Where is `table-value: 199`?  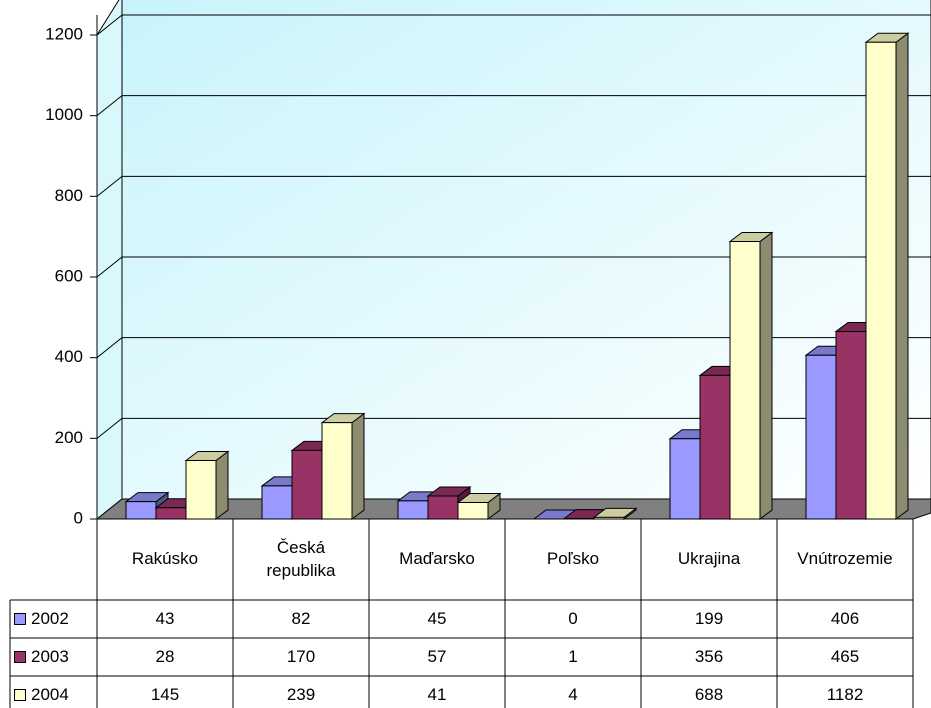
table-value: 199 is located at coordinates (709, 619).